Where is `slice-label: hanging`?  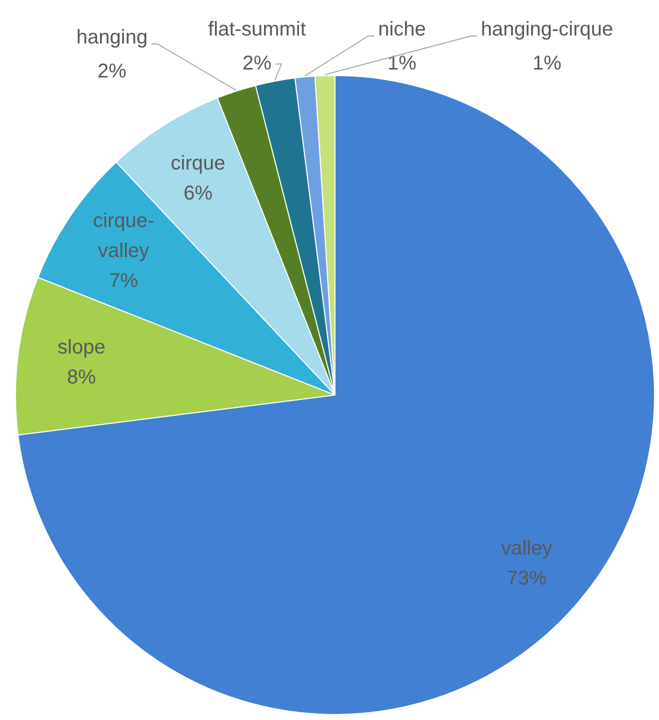 slice-label: hanging is located at coordinates (112, 37).